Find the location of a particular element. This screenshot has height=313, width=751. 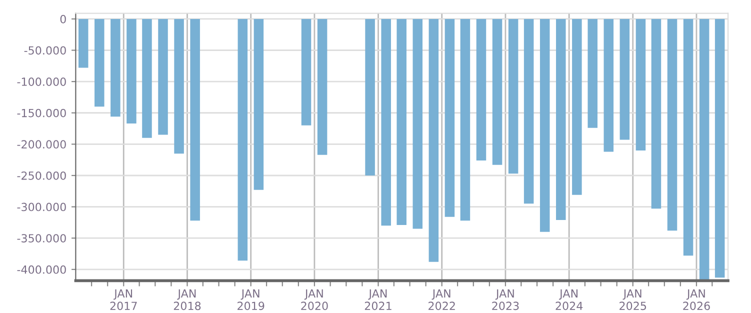

y-tick-label: -400.000 is located at coordinates (41, 269).